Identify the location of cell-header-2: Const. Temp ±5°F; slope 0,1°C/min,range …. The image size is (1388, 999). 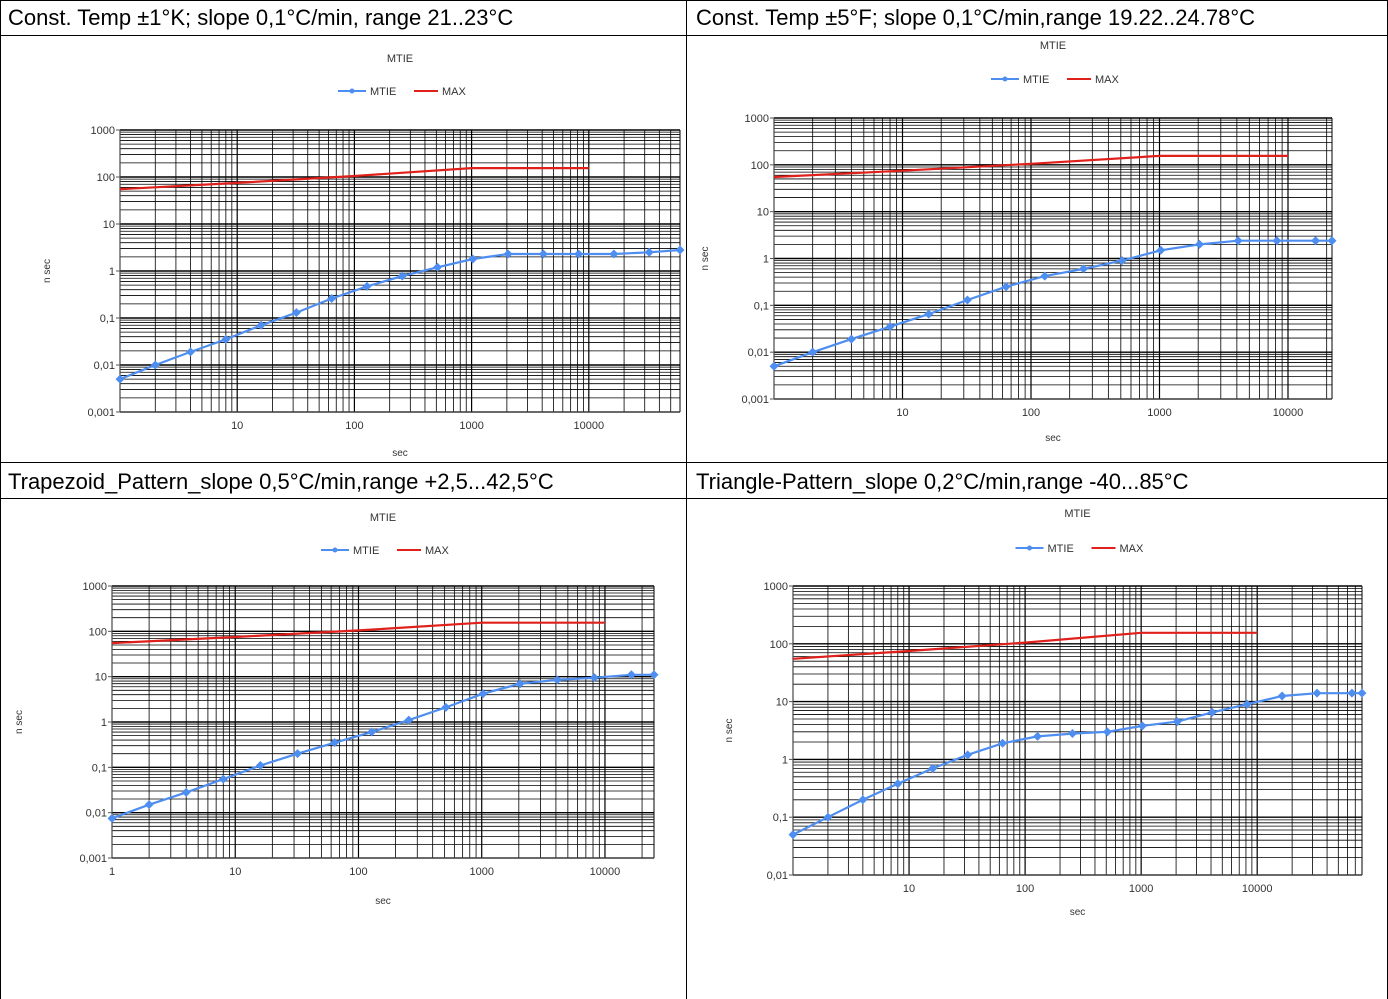
(976, 17).